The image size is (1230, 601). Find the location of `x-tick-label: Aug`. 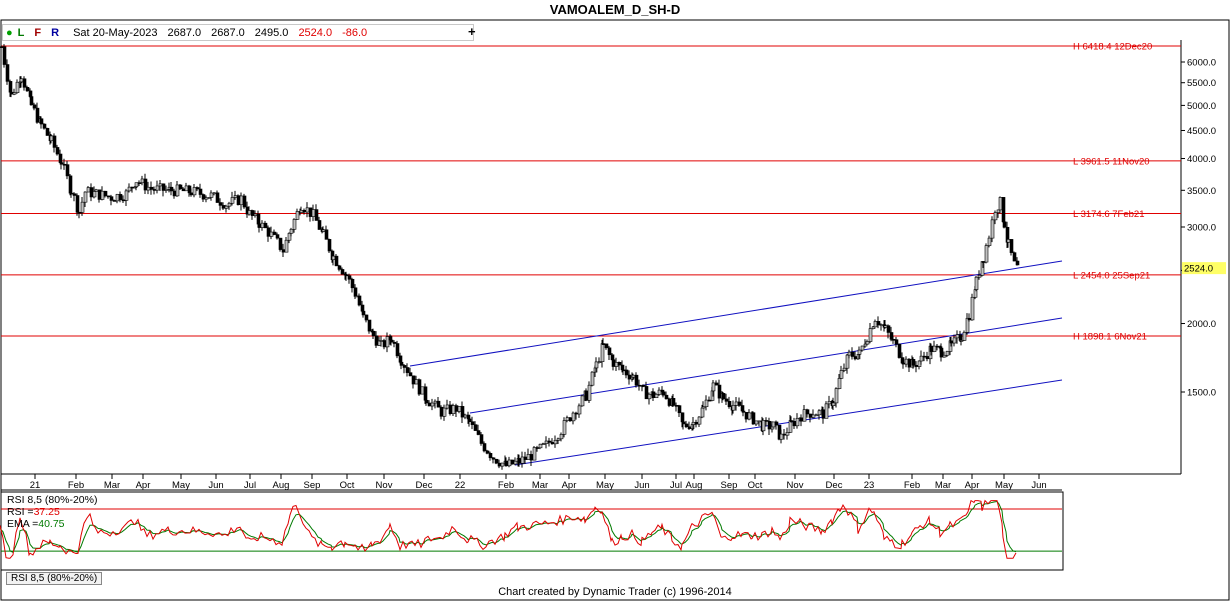

x-tick-label: Aug is located at coordinates (281, 485).